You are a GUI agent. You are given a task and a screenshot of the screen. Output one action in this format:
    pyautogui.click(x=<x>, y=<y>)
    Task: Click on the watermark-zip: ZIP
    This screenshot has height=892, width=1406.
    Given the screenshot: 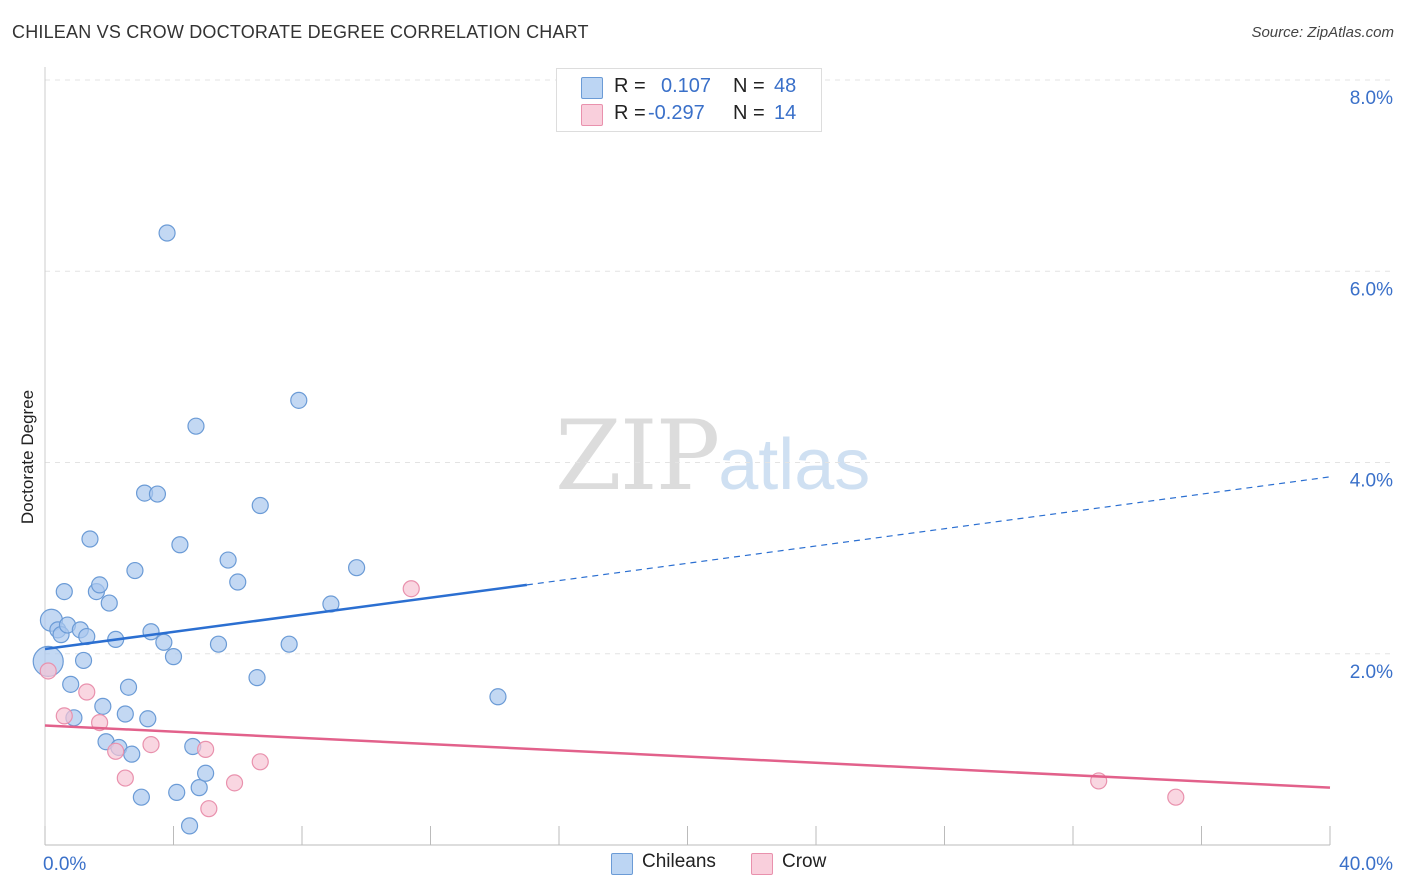 What is the action you would take?
    pyautogui.click(x=637, y=456)
    